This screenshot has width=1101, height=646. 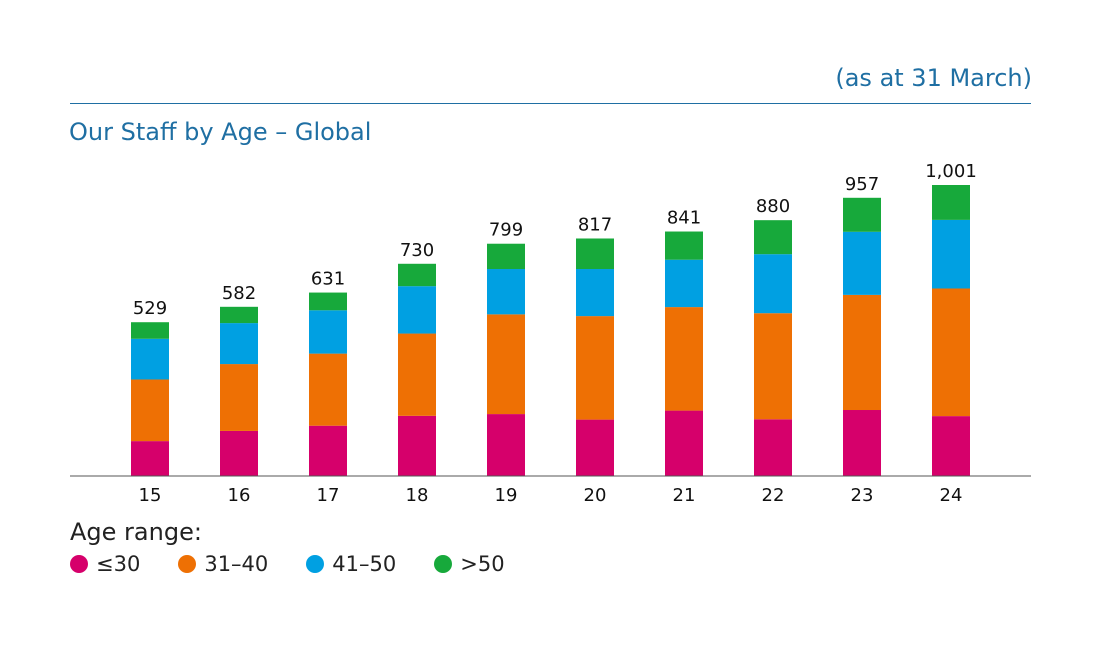 I want to click on legend: ≤30 31–40 41–50 >50, so click(x=287, y=564).